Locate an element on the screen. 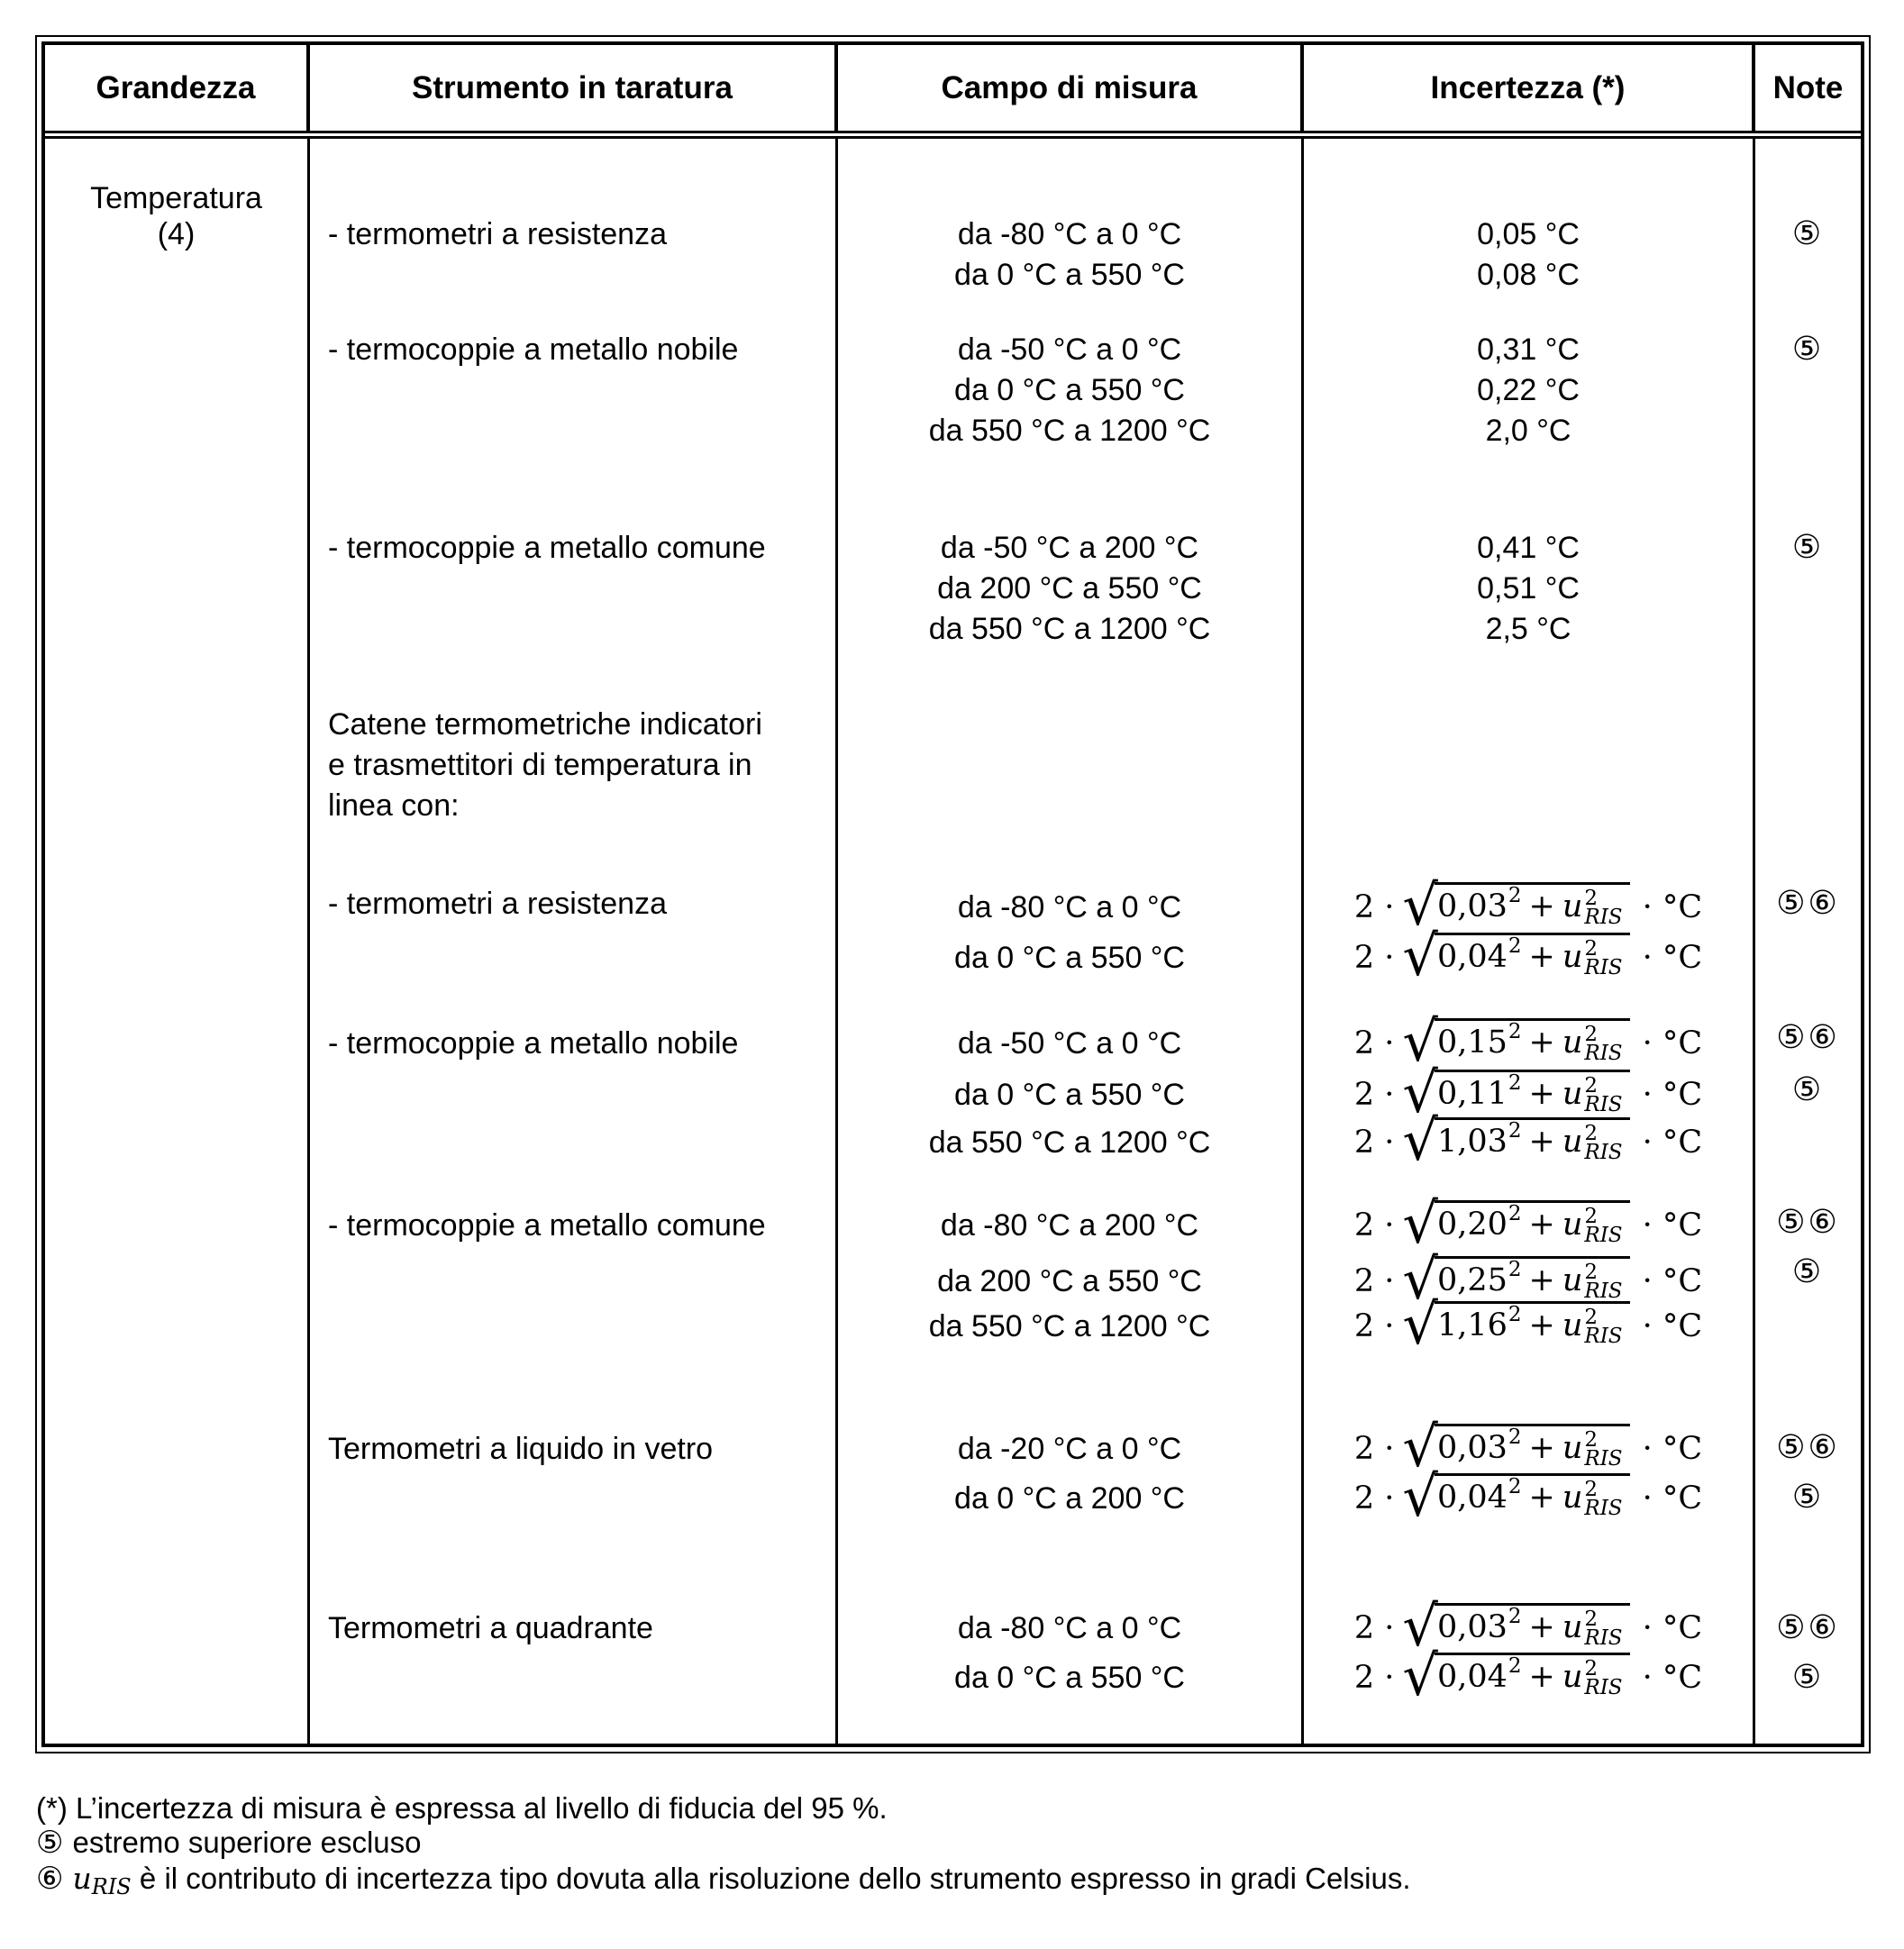  square-root: √ 0,20 2 + u 2 RIS is located at coordinates (1516, 1223).